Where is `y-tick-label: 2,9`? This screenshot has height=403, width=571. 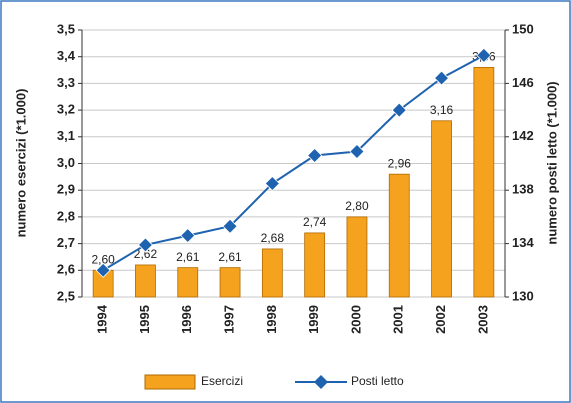
y-tick-label: 2,9 is located at coordinates (66, 189).